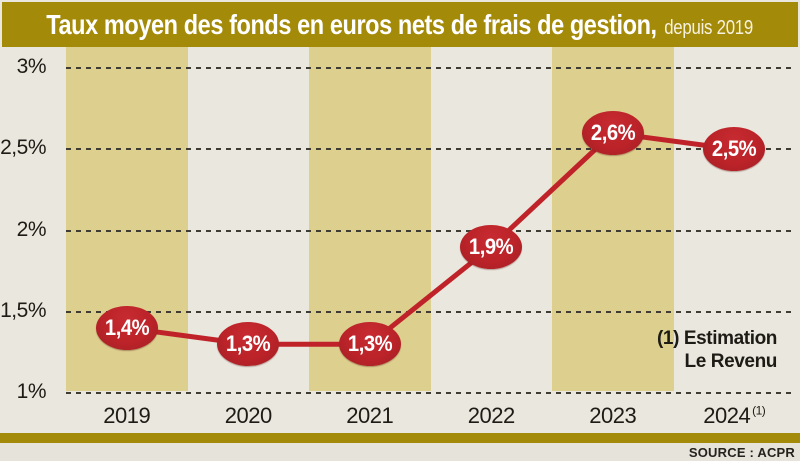 The width and height of the screenshot is (800, 461). I want to click on footnote-line-1: (1) Estimation, so click(716, 338).